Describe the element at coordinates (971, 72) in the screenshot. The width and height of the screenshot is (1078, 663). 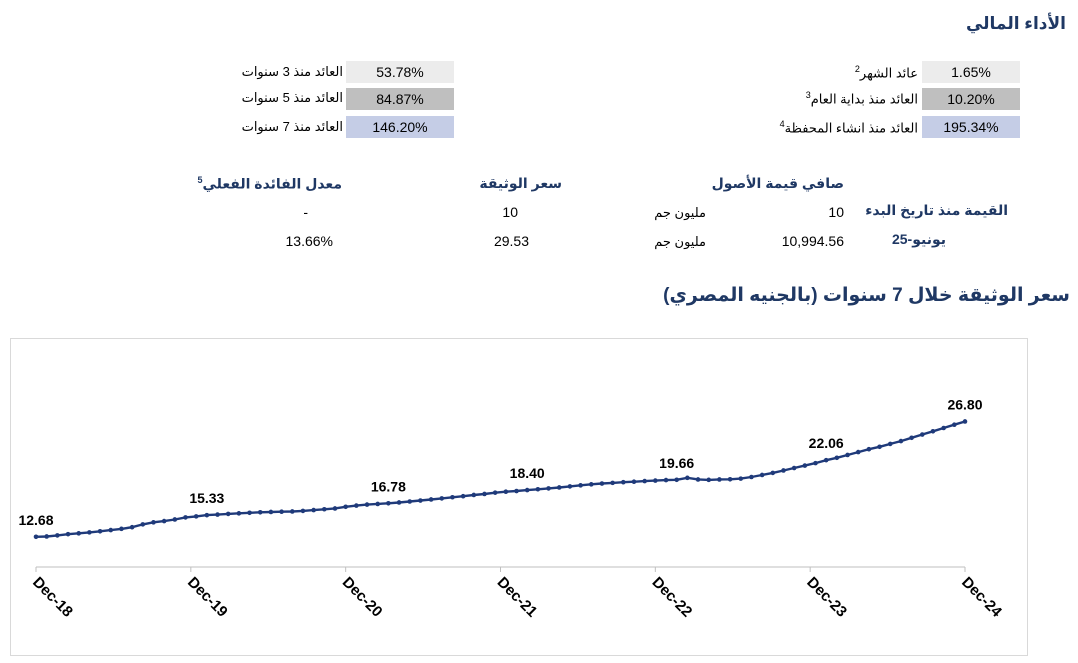
I see `perf-value-month: 1.65%` at that location.